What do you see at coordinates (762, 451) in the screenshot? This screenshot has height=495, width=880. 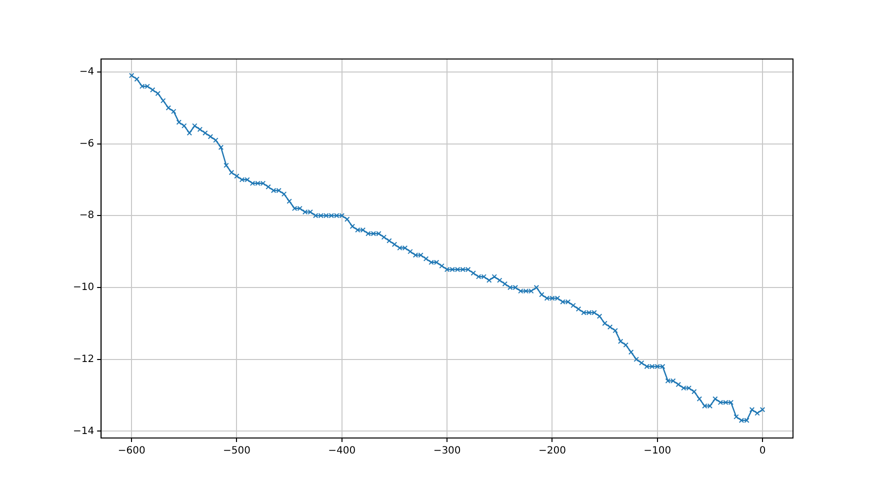 I see `x-tick-label: 0` at bounding box center [762, 451].